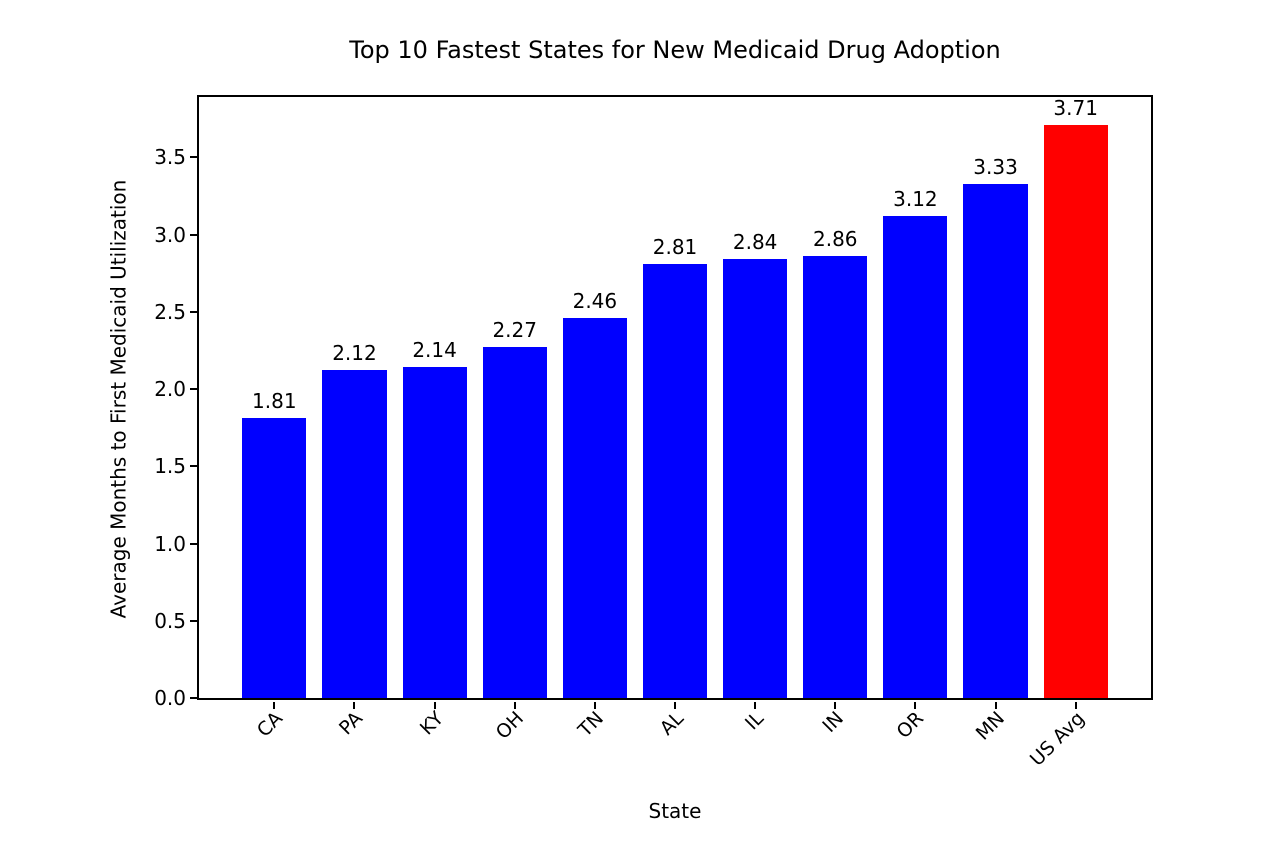  Describe the element at coordinates (434, 532) in the screenshot. I see `bar-ky` at that location.